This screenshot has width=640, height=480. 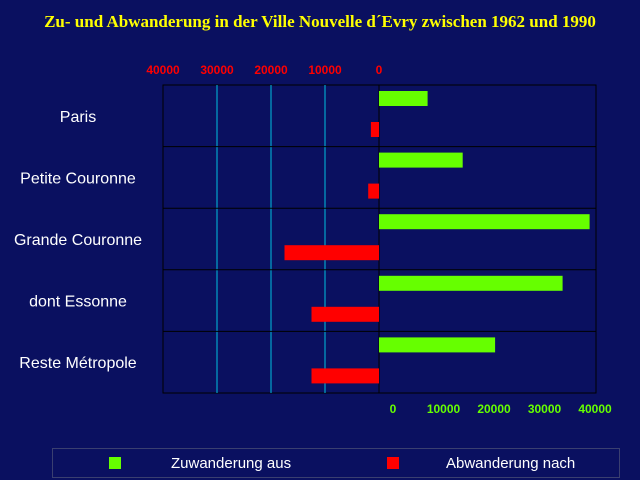 What do you see at coordinates (393, 409) in the screenshot?
I see `bottom-tick-label: 0` at bounding box center [393, 409].